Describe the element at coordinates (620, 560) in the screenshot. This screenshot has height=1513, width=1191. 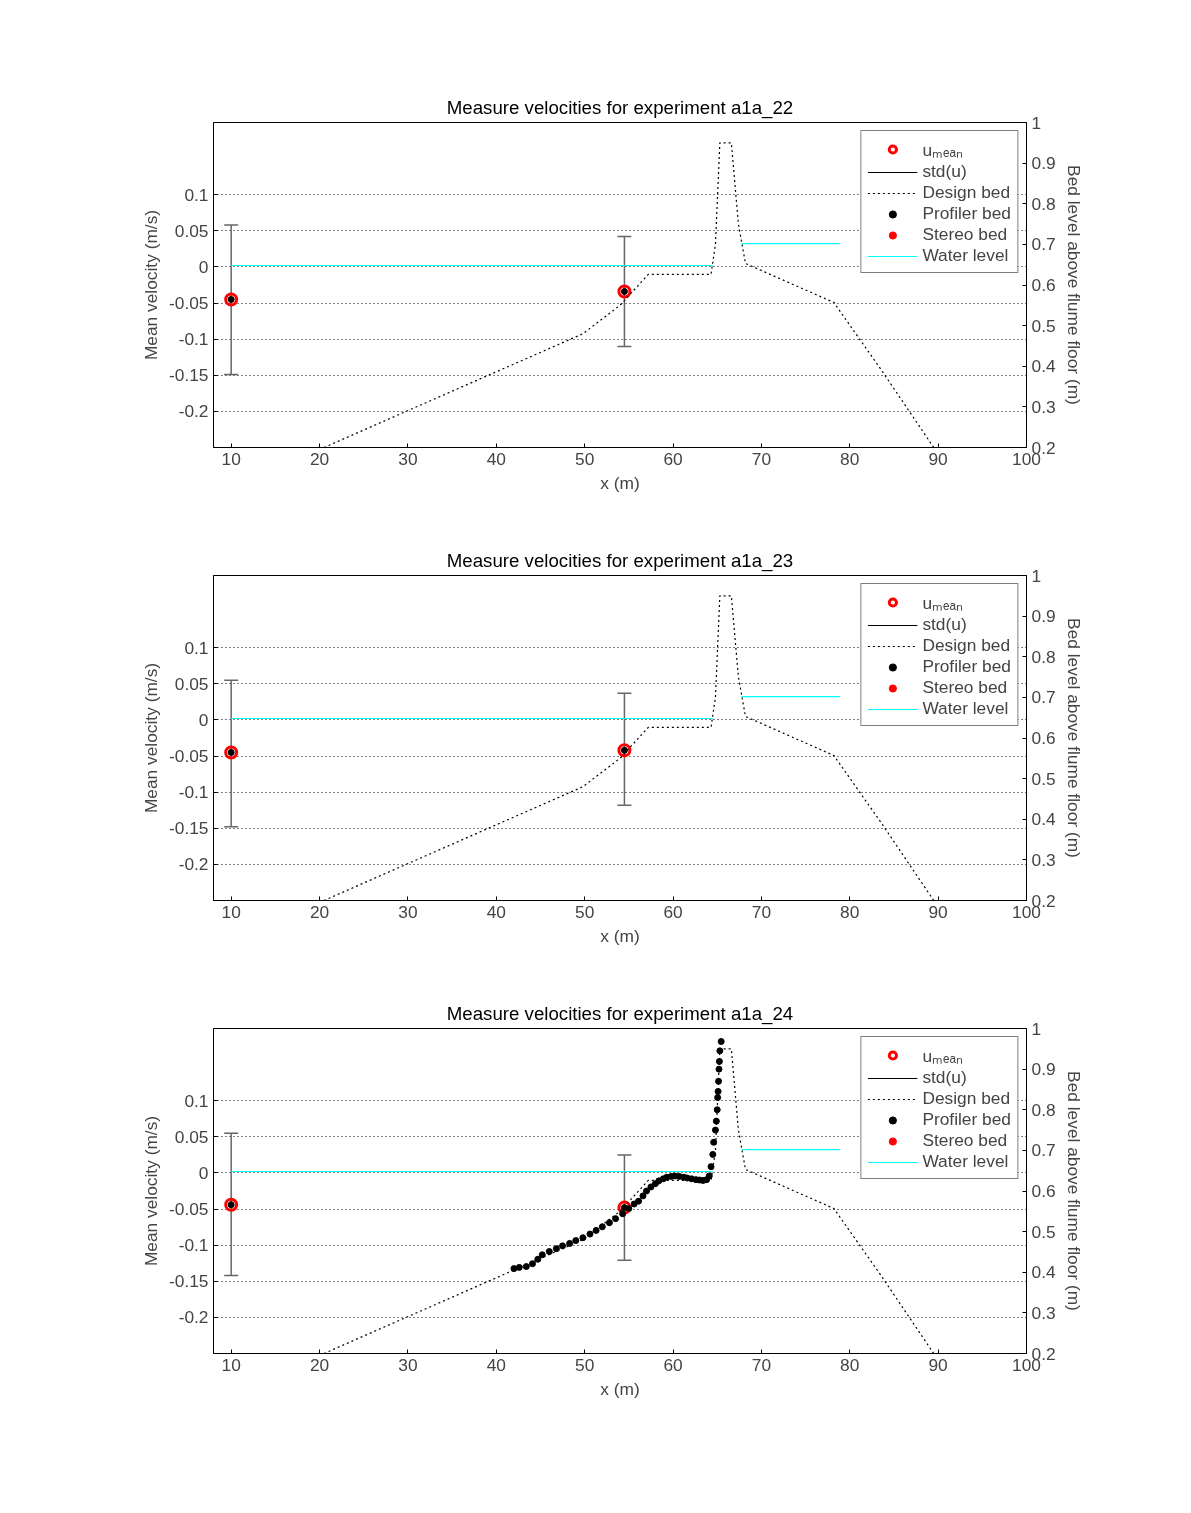
I see `chart-title: Measure velocities for experiment a1a_23` at that location.